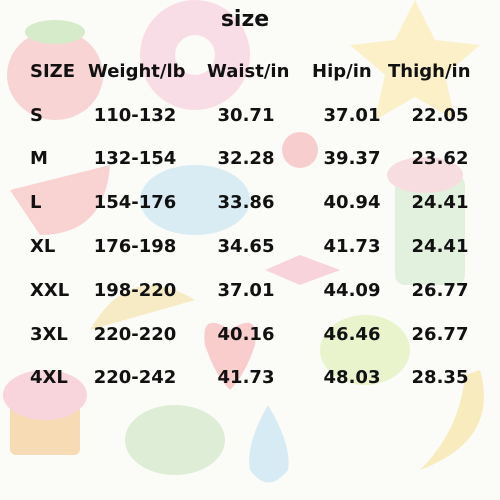 Image resolution: width=500 pixels, height=500 pixels. What do you see at coordinates (195, 55) in the screenshot?
I see `donut-hole` at bounding box center [195, 55].